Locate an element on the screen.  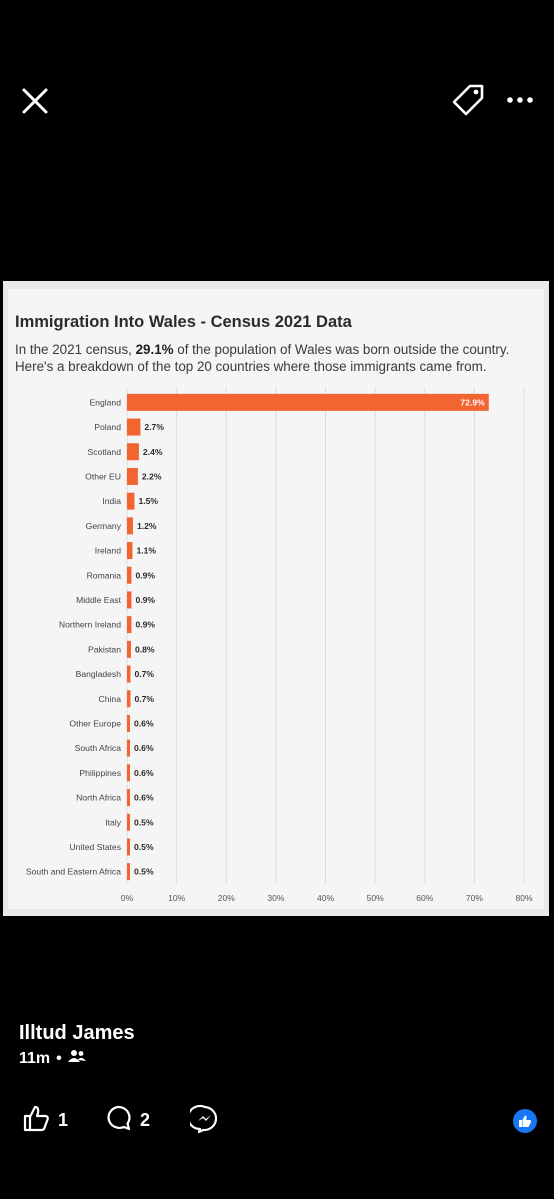
thumbs-up-icon is located at coordinates (36, 1120).